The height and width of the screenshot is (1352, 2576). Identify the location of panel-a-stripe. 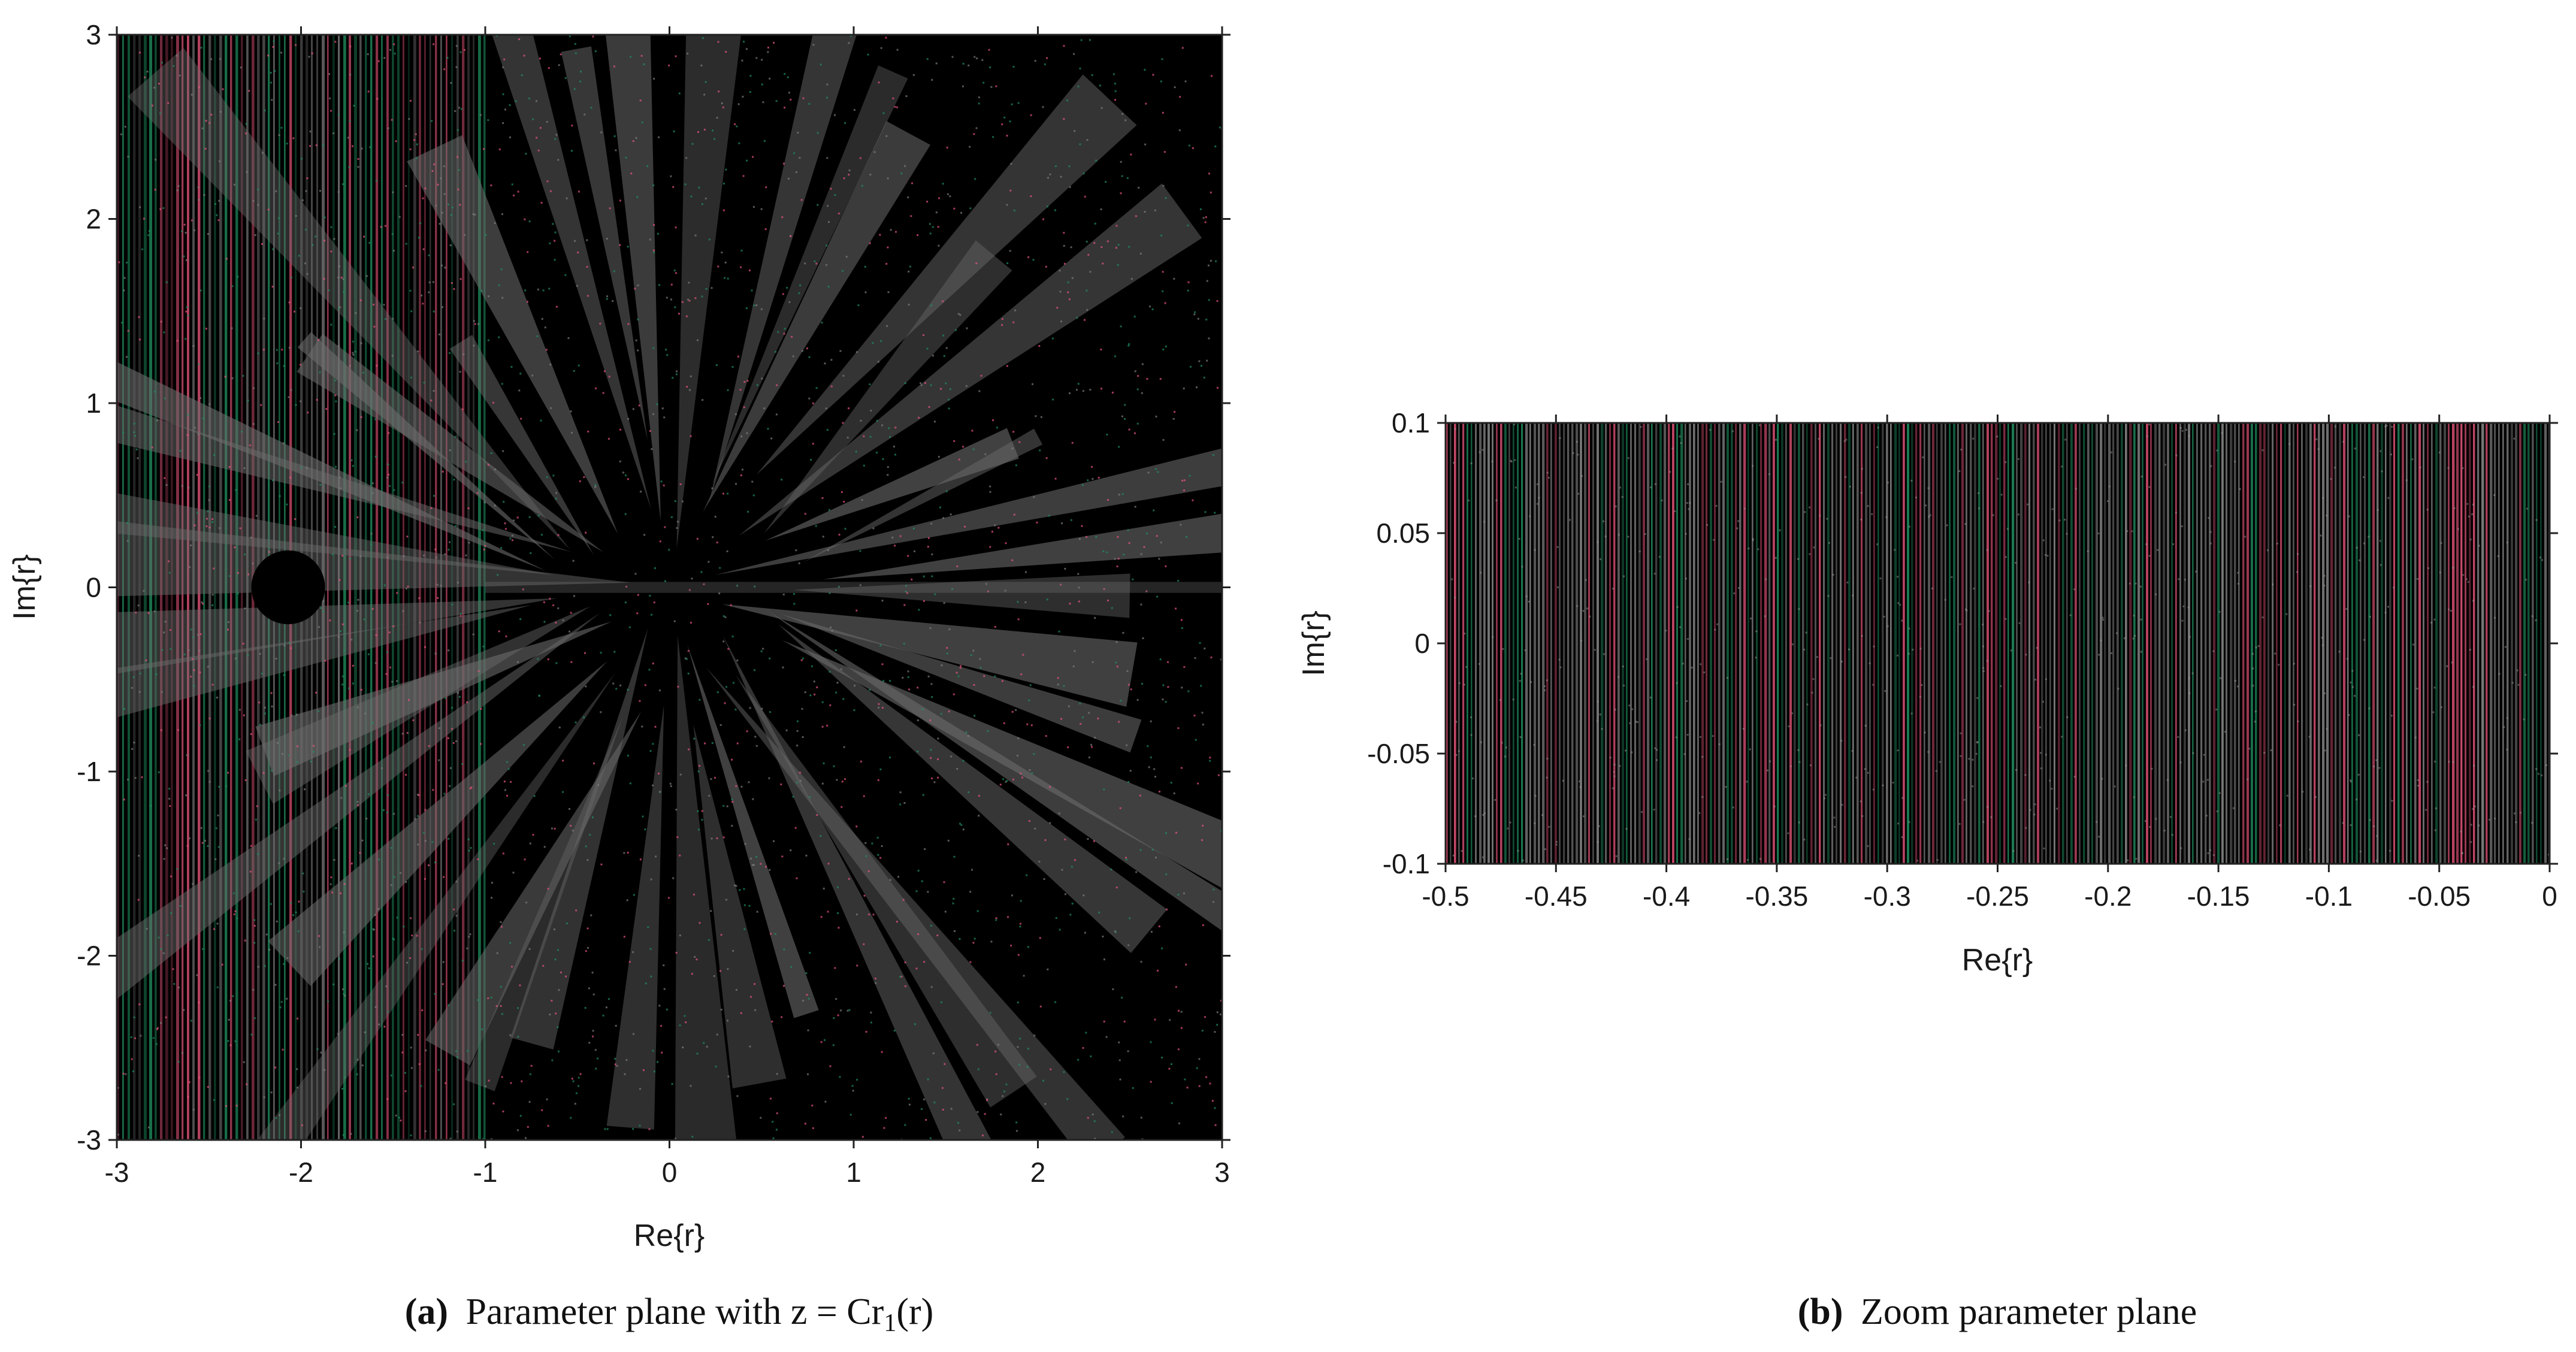
(447, 587).